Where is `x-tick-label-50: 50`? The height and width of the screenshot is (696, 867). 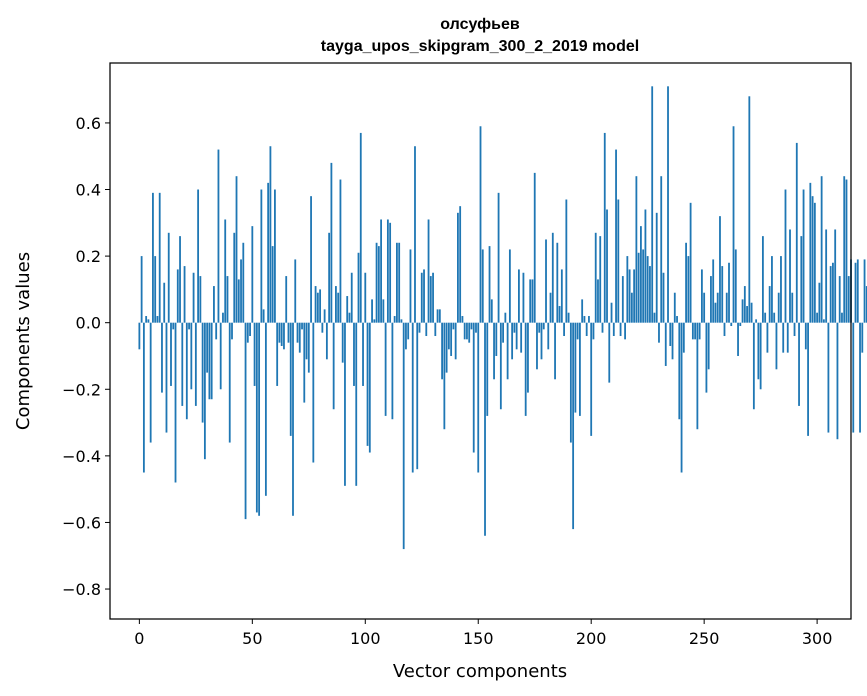
x-tick-label-50: 50 is located at coordinates (252, 638).